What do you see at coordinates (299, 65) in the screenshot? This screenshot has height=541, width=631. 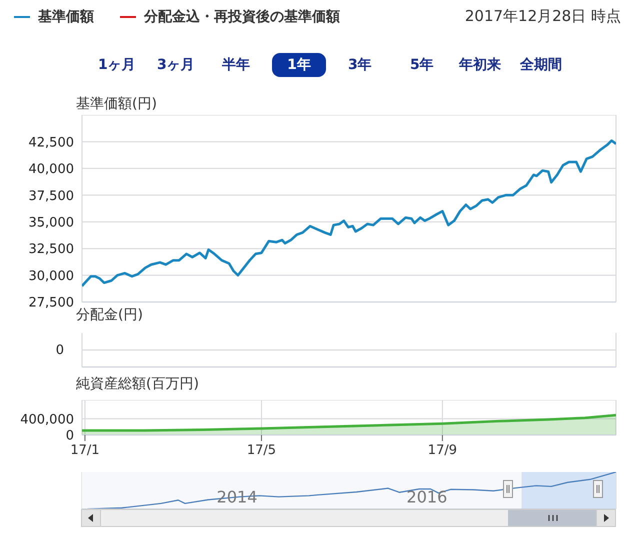 I see `text: 1年` at bounding box center [299, 65].